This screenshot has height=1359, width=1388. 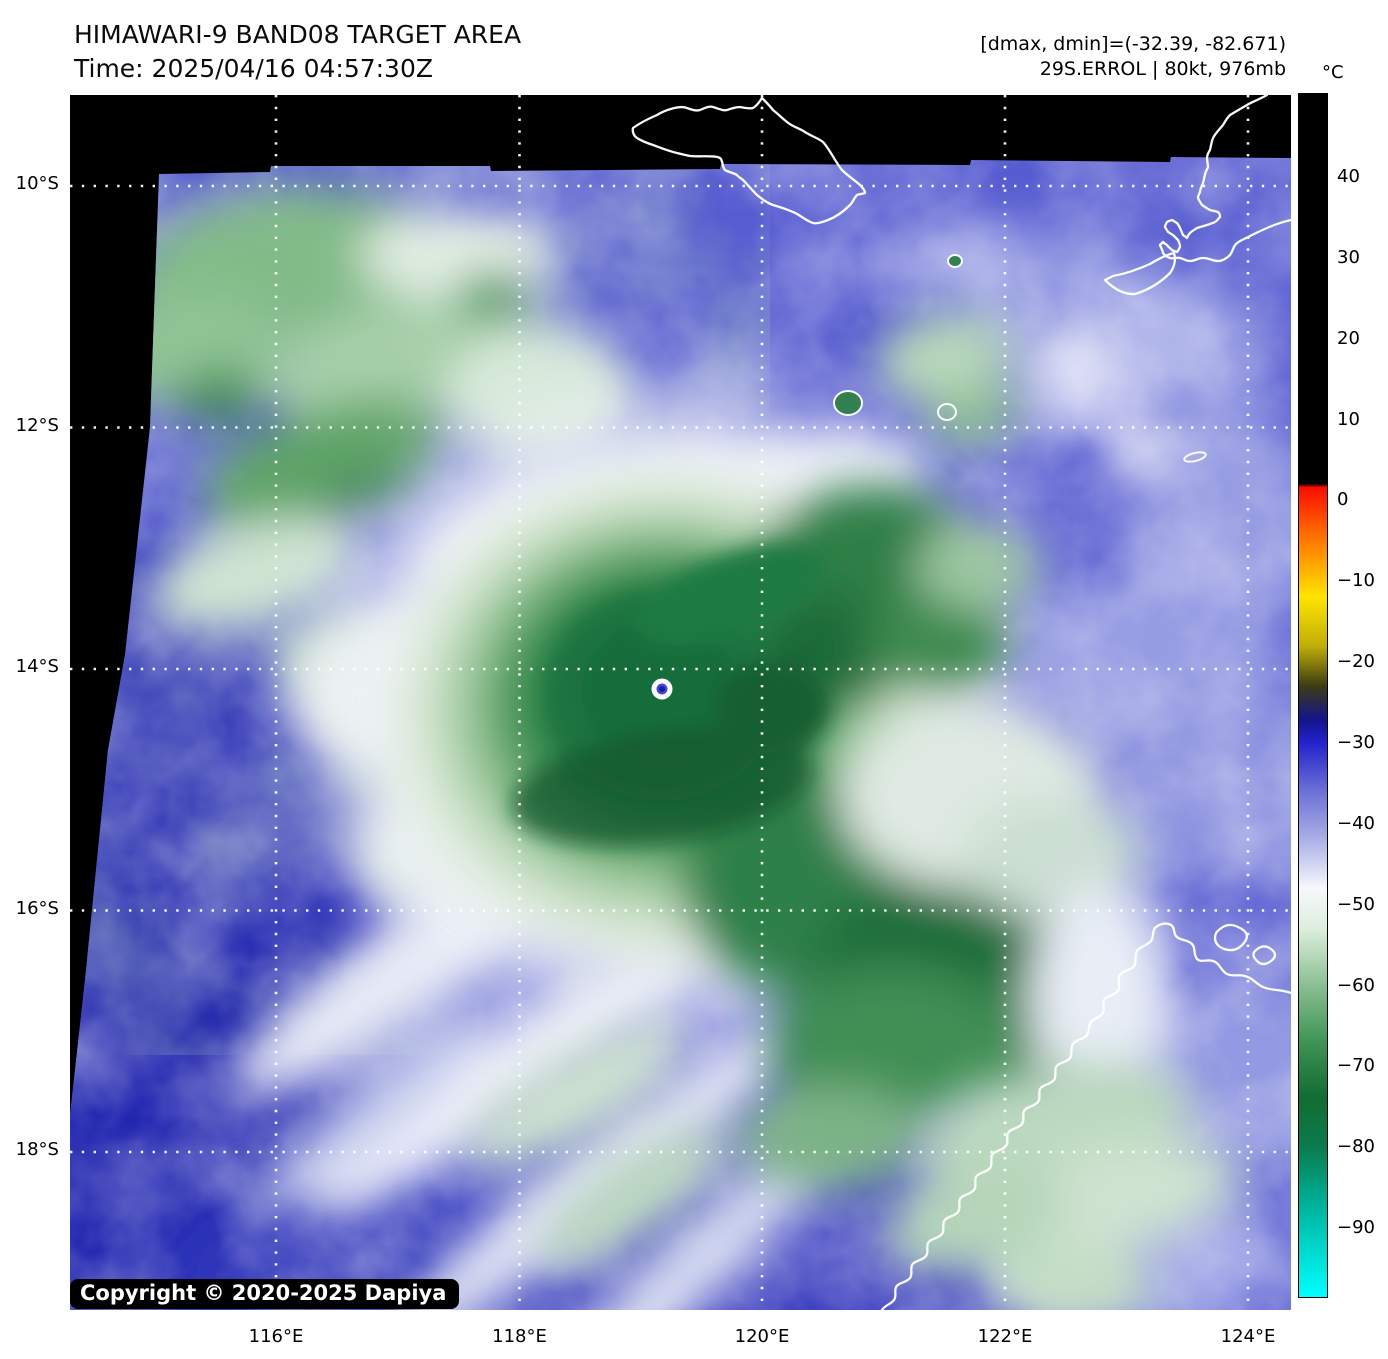 What do you see at coordinates (1356, 904) in the screenshot?
I see `colorbar-tick-label: −50` at bounding box center [1356, 904].